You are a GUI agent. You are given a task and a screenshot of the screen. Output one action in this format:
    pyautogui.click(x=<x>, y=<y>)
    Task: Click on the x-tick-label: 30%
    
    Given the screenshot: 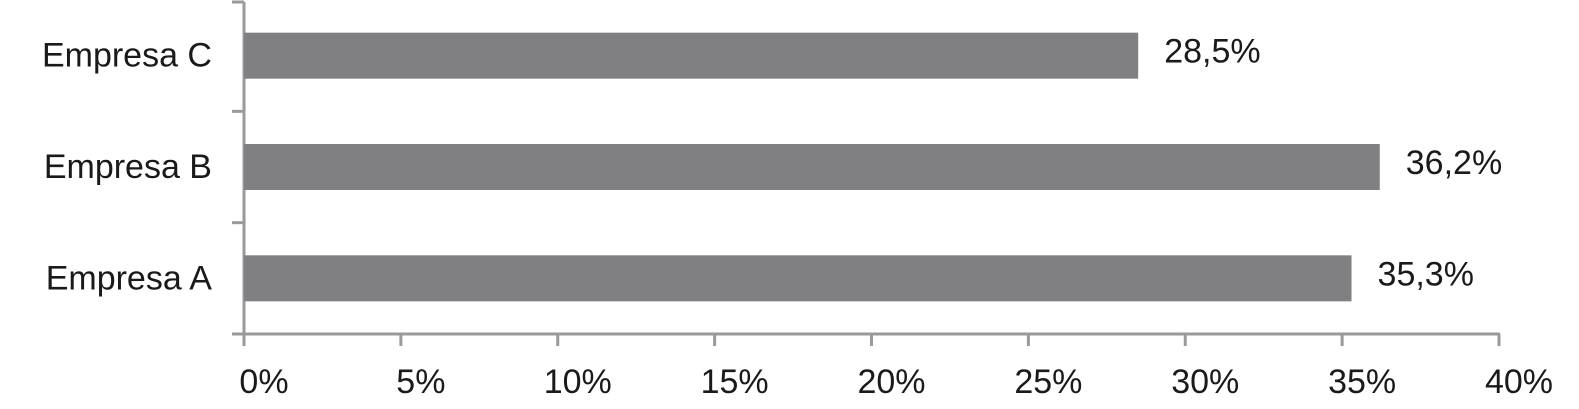 What is the action you would take?
    pyautogui.click(x=1205, y=382)
    